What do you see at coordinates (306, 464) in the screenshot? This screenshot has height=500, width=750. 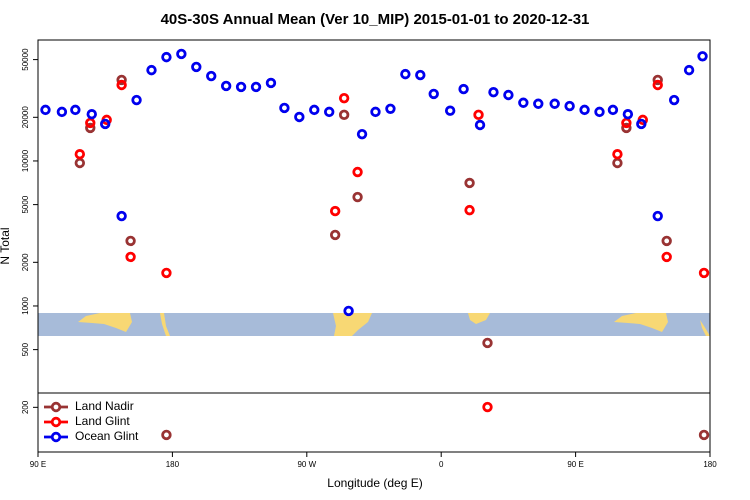 I see `x-tick-label: 90 W` at bounding box center [306, 464].